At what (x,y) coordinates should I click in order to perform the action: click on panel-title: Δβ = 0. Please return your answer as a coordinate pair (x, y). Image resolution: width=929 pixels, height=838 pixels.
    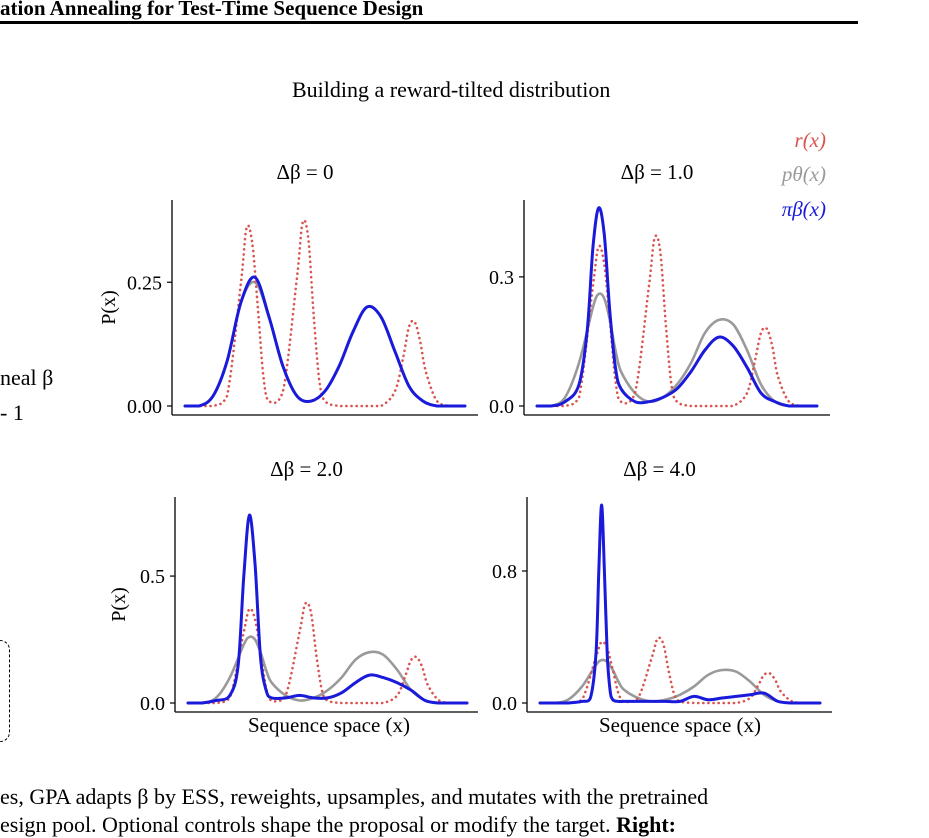
    Looking at the image, I should click on (304, 172).